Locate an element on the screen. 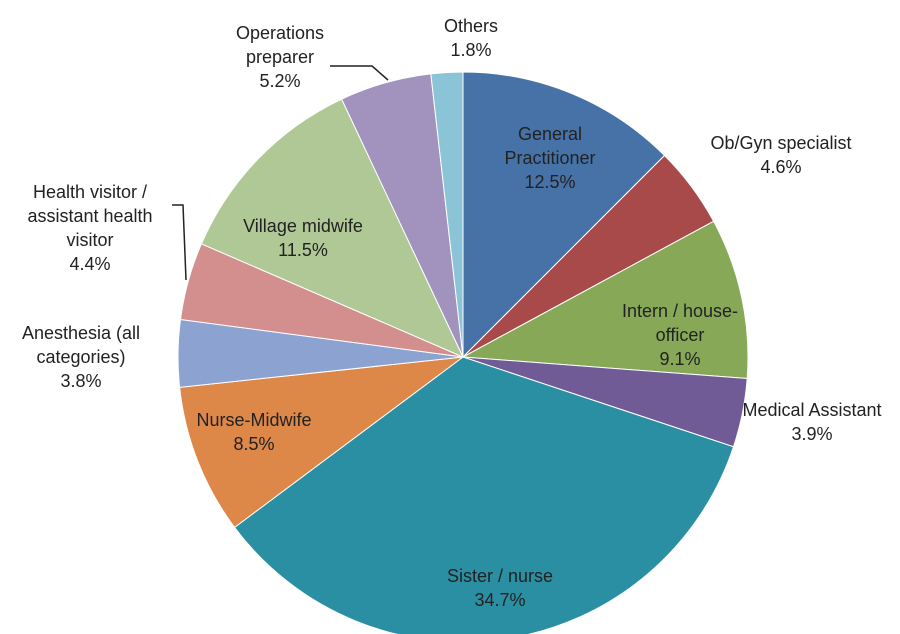 The image size is (900, 634). slice-label: Medical Assistant 3.9% is located at coordinates (806, 422).